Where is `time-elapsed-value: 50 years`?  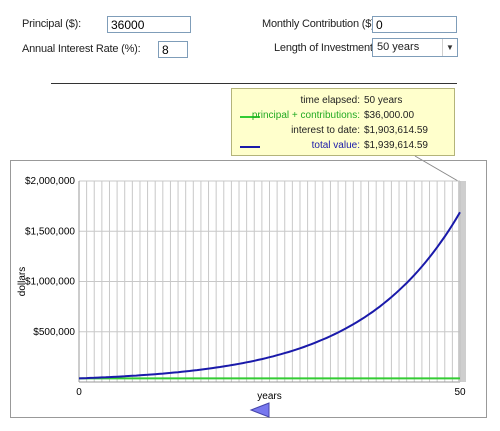 time-elapsed-value: 50 years is located at coordinates (383, 100).